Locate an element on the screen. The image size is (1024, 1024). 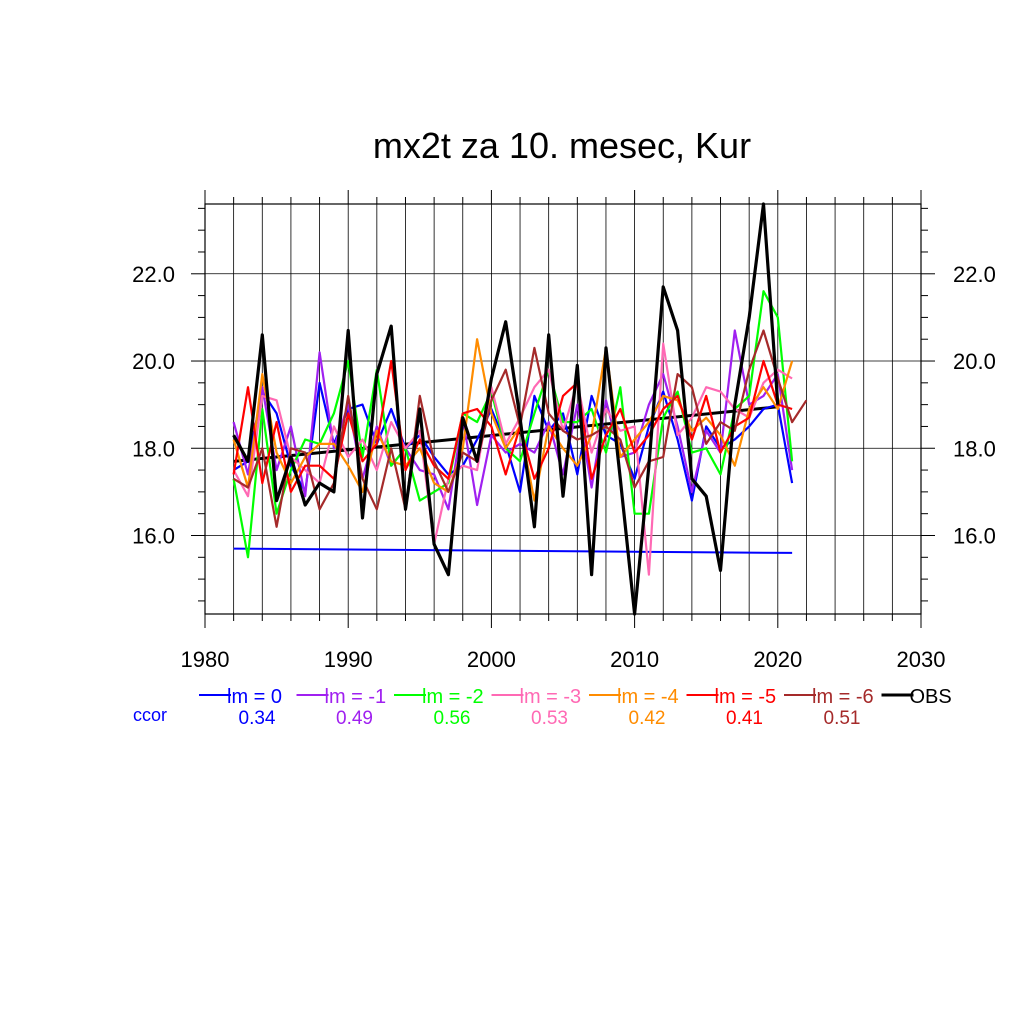
y-tick-label-right: 16.0 is located at coordinates (974, 535).